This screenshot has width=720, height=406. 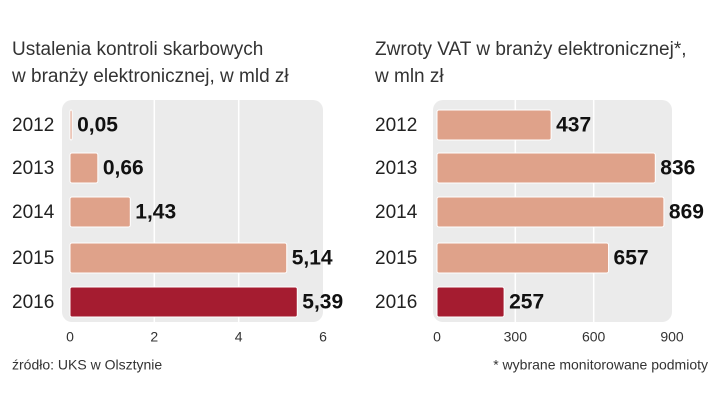 What do you see at coordinates (150, 76) in the screenshot?
I see `chart-title: w branży elektronicznej, w mld zł` at bounding box center [150, 76].